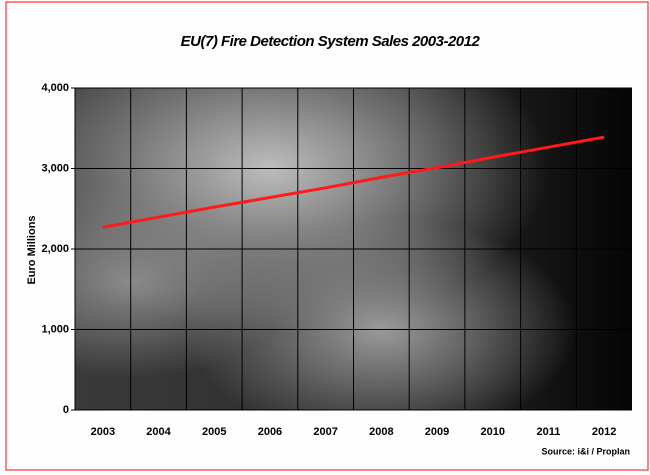 The image size is (650, 475). Describe the element at coordinates (493, 432) in the screenshot. I see `x-tick-label: 2010` at that location.